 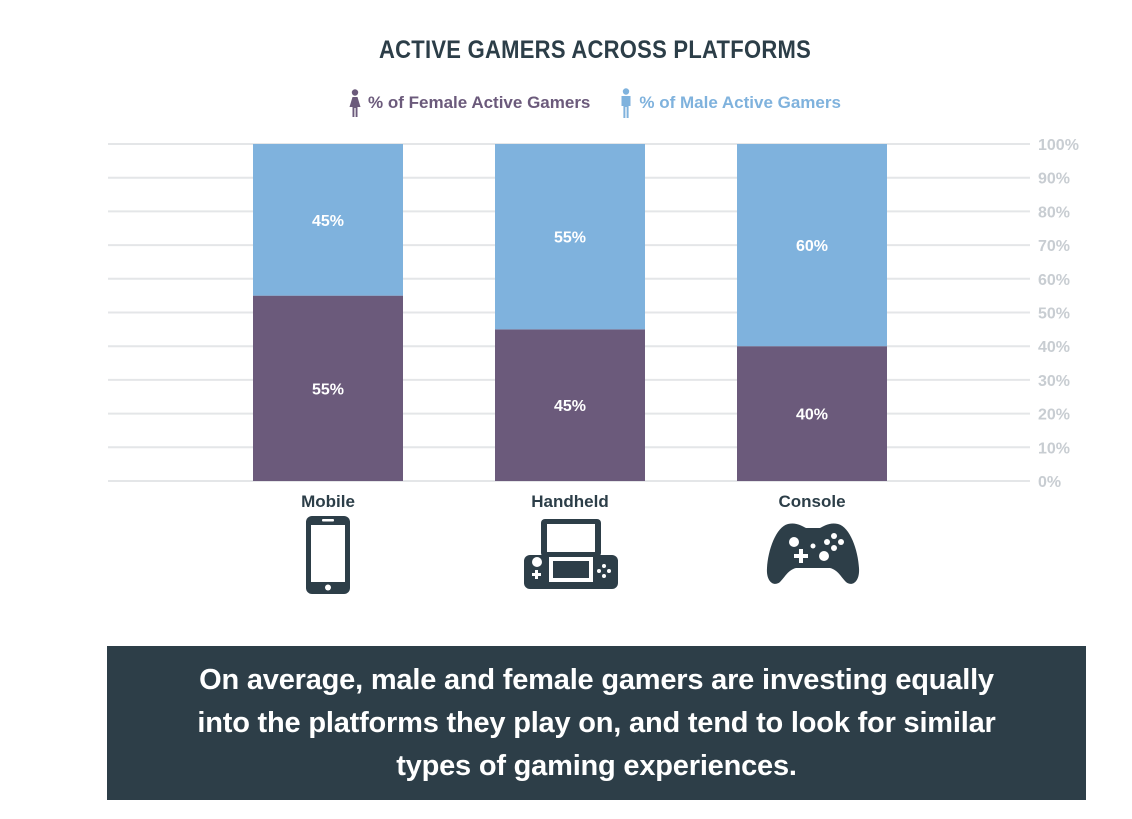 I want to click on data-label-female: 40%, so click(x=812, y=415).